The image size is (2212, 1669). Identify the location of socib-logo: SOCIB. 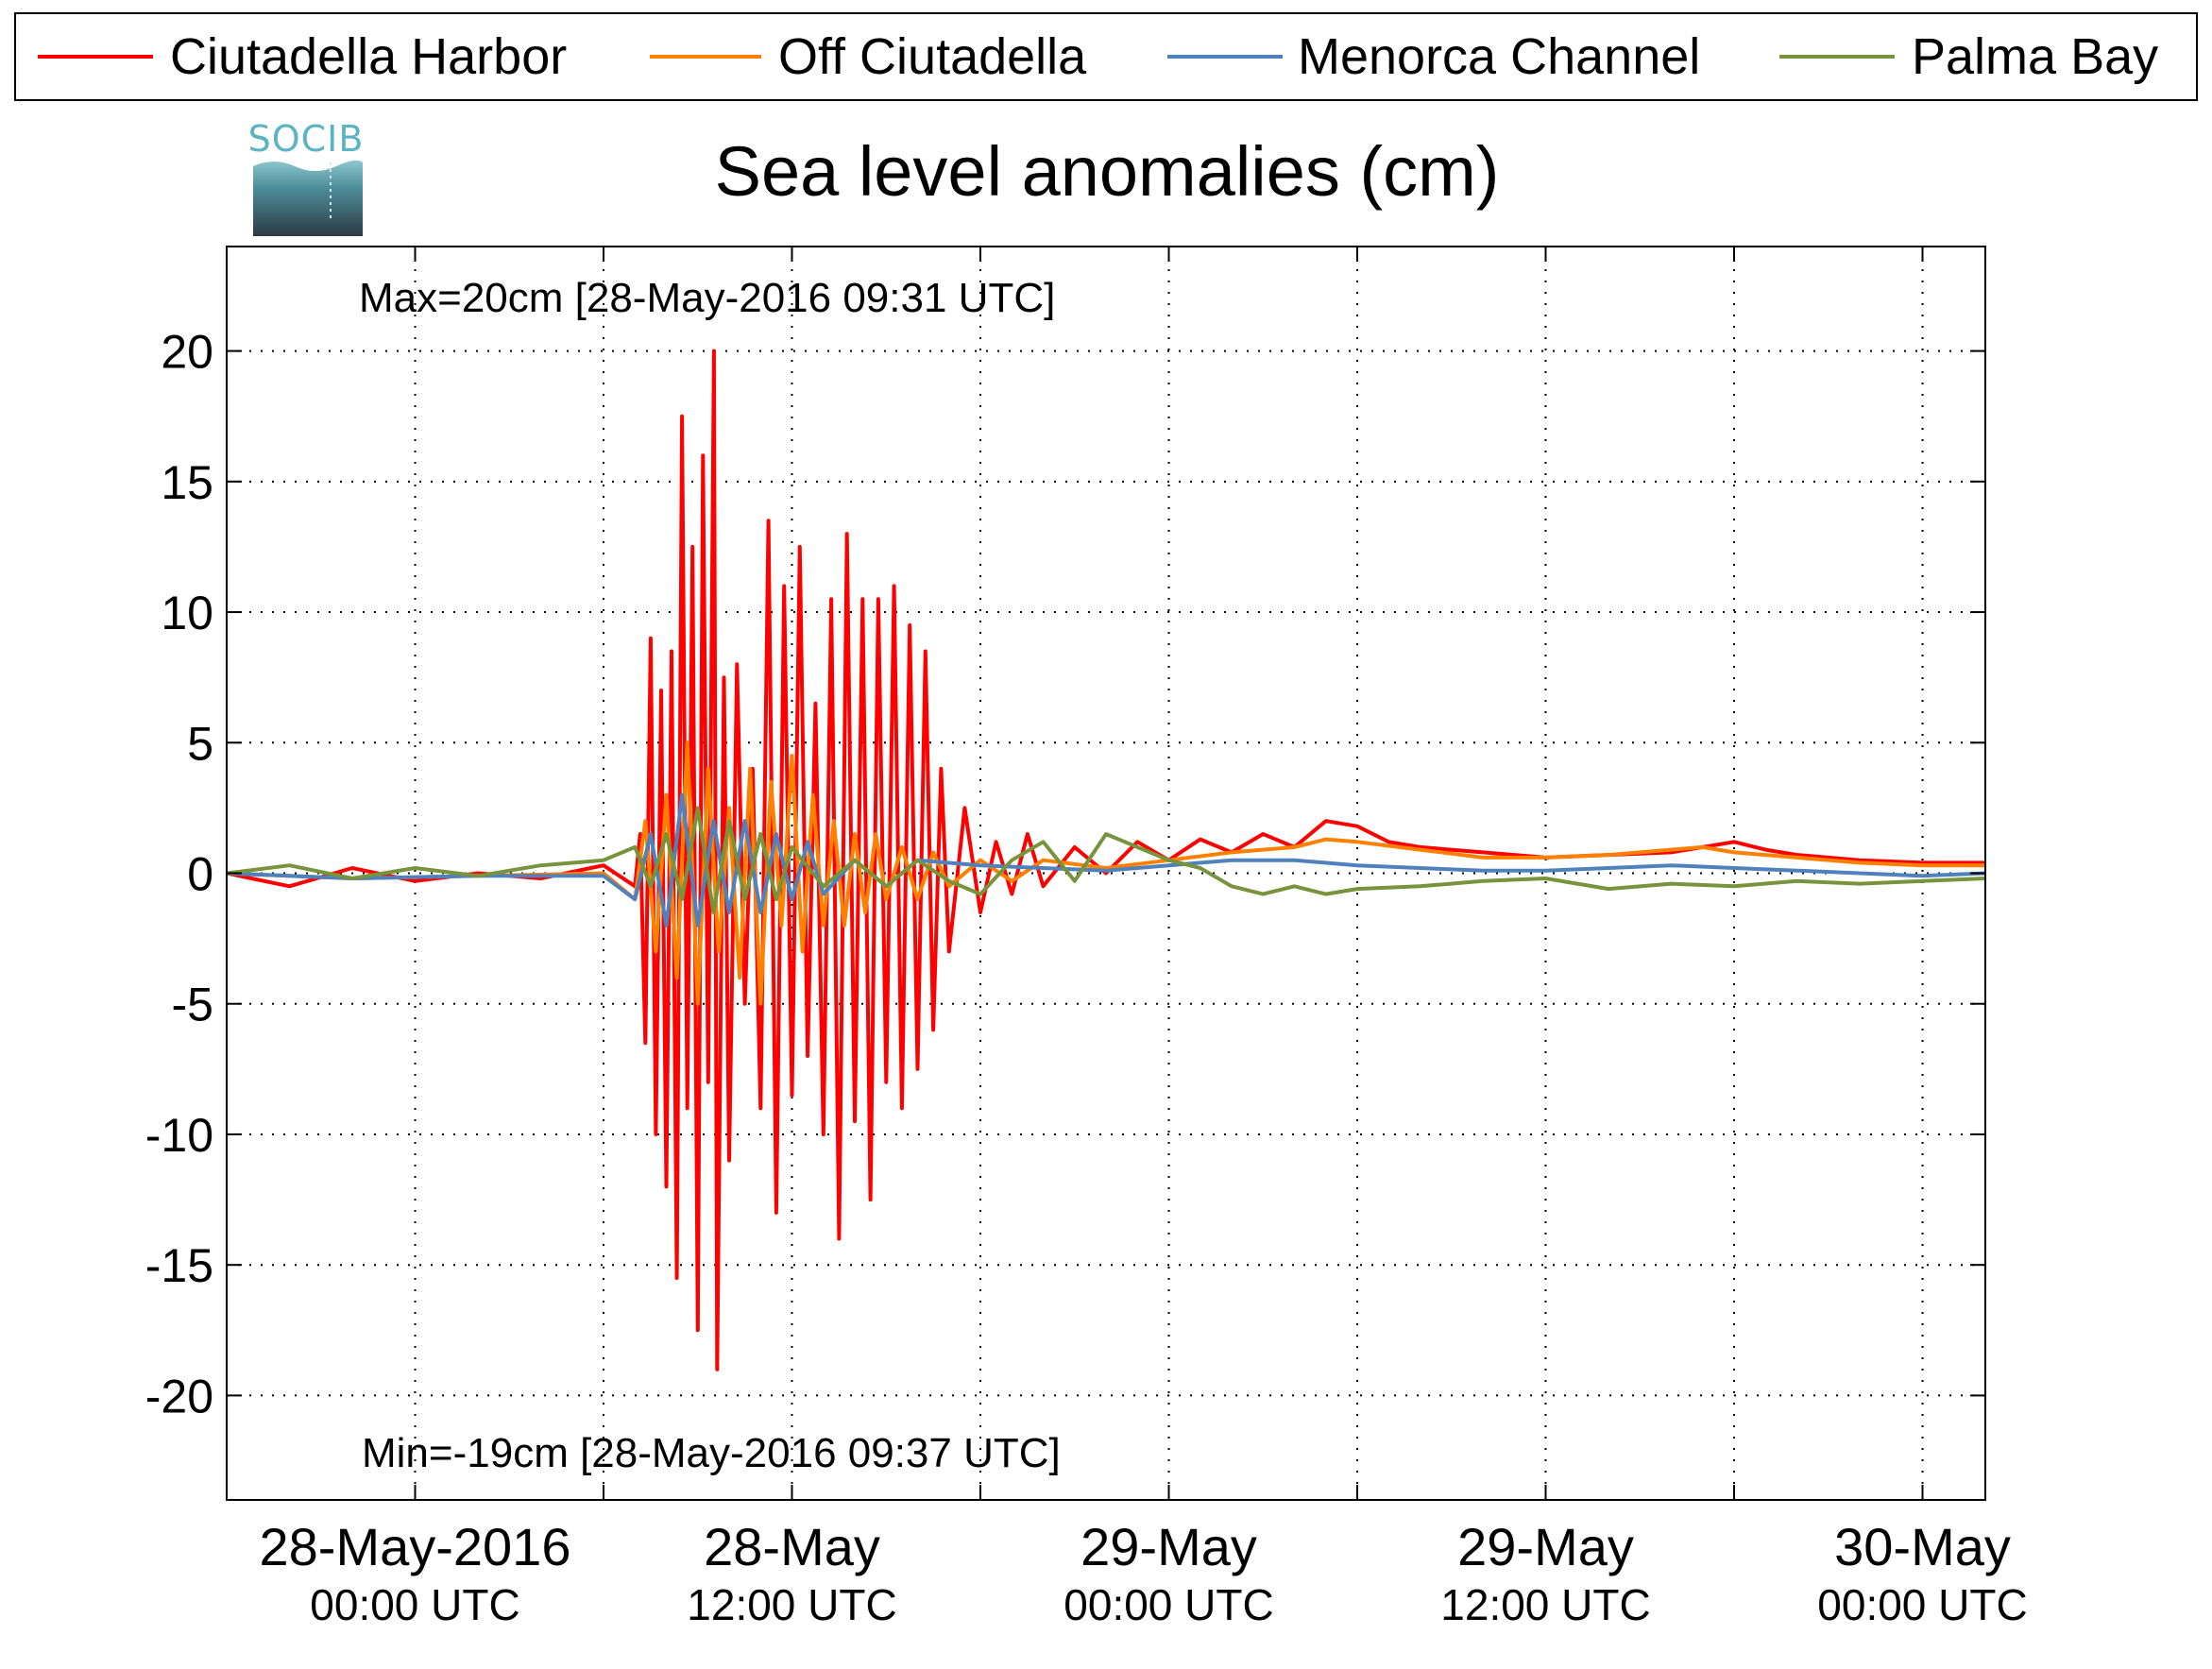
(306, 177).